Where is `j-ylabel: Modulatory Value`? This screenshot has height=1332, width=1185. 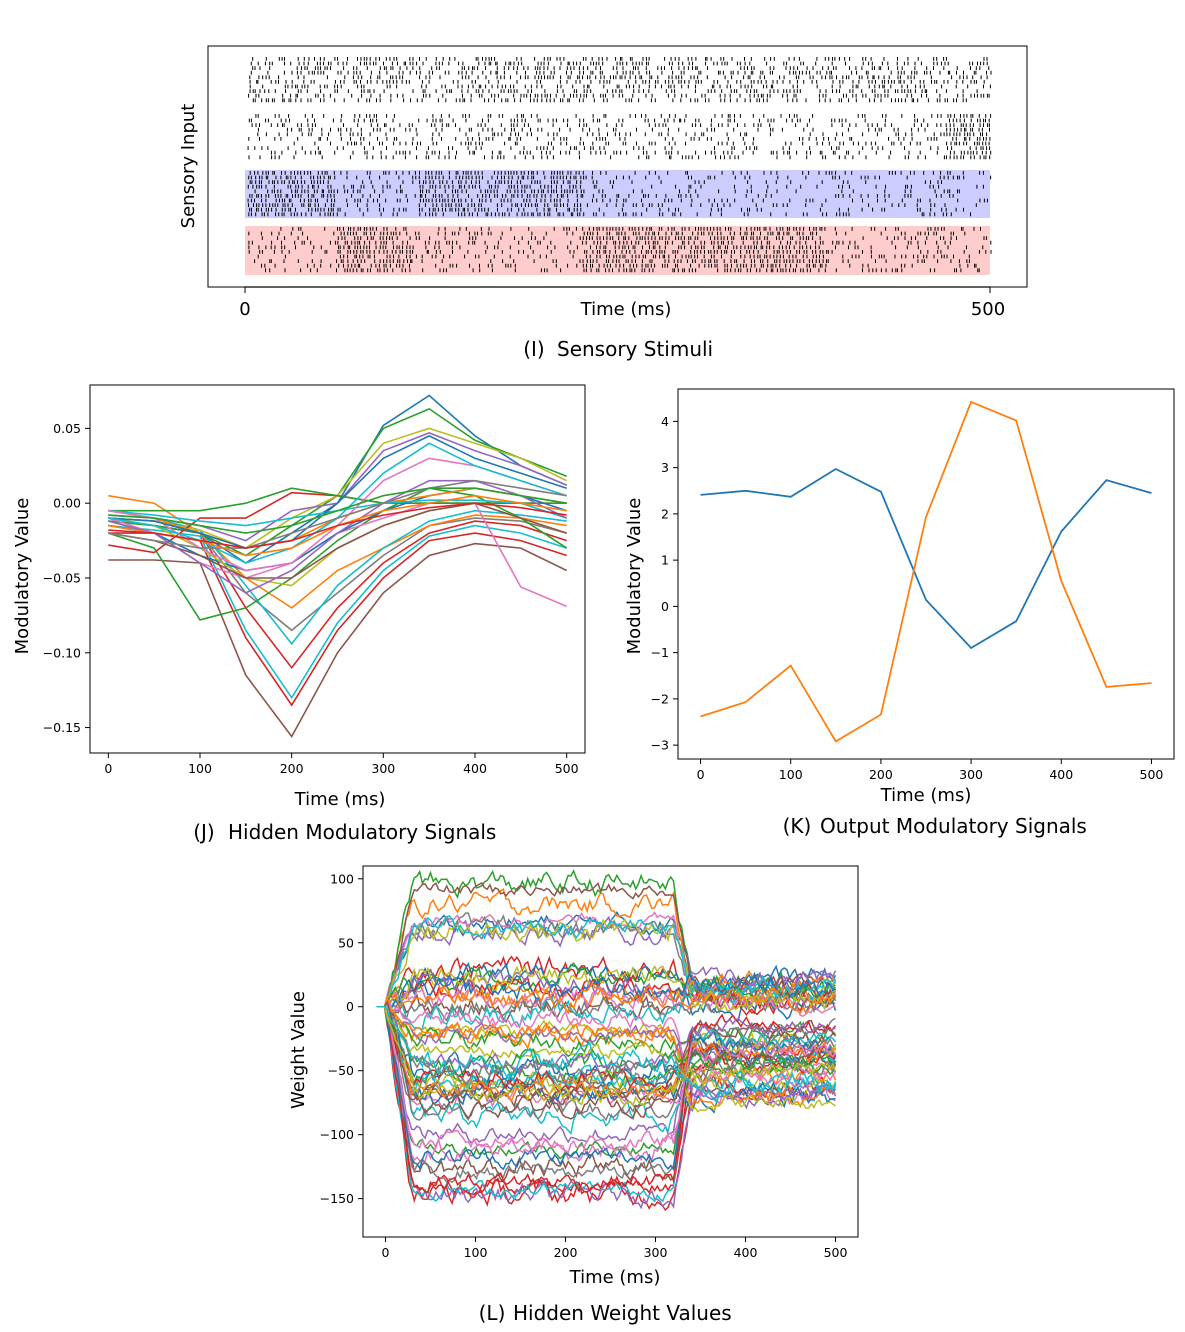
j-ylabel: Modulatory Value is located at coordinates (22, 576).